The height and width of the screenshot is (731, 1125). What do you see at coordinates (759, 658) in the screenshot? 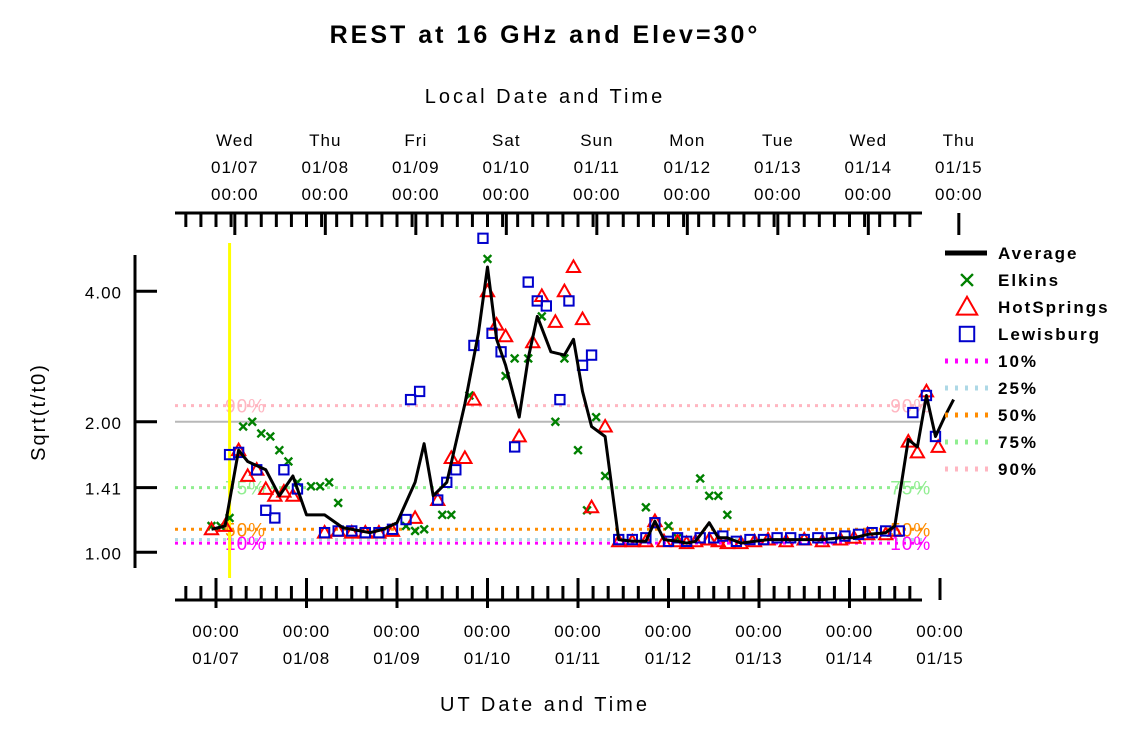
I see `x-tick-date: 01/13` at bounding box center [759, 658].